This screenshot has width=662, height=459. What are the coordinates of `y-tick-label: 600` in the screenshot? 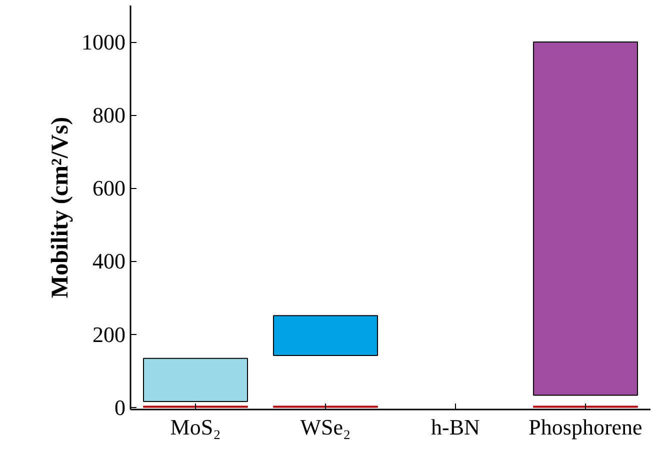 It's located at (109, 188).